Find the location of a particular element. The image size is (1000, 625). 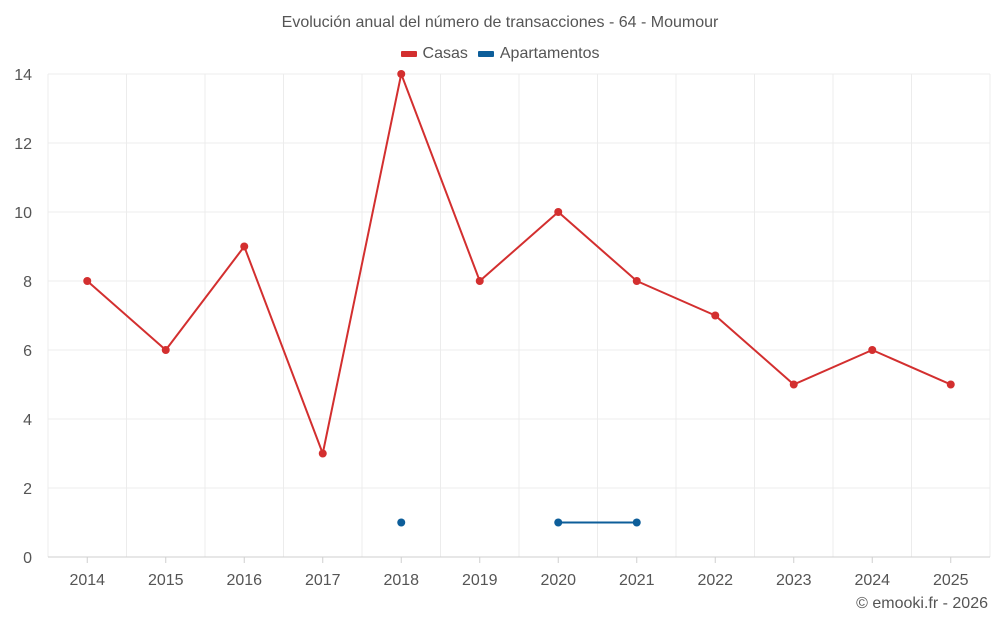

x-tick-label: 2023 is located at coordinates (794, 580).